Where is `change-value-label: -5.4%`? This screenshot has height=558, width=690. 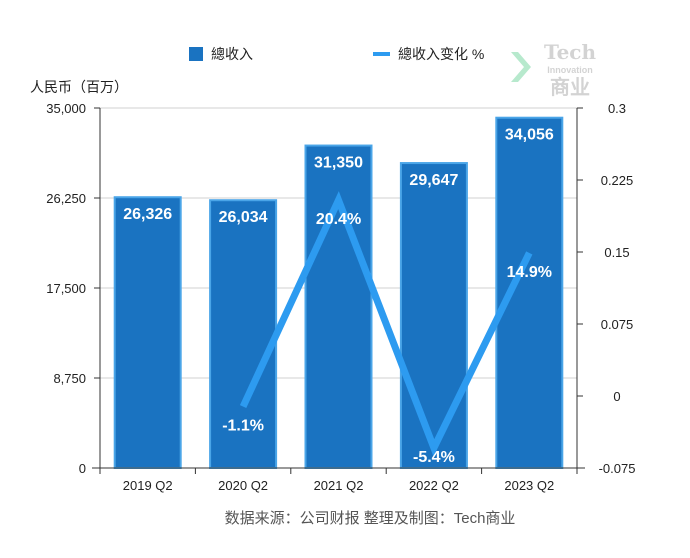 change-value-label: -5.4% is located at coordinates (434, 457).